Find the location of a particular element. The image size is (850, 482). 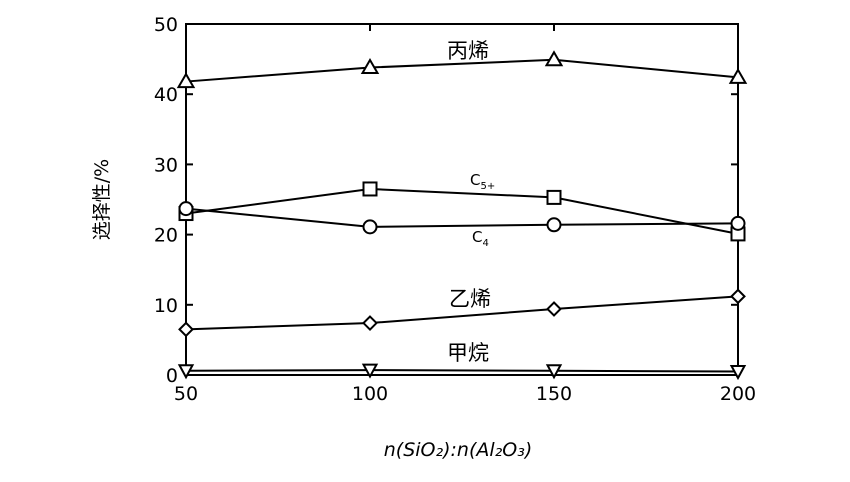

y-tick-label: 40 is located at coordinates (166, 95).